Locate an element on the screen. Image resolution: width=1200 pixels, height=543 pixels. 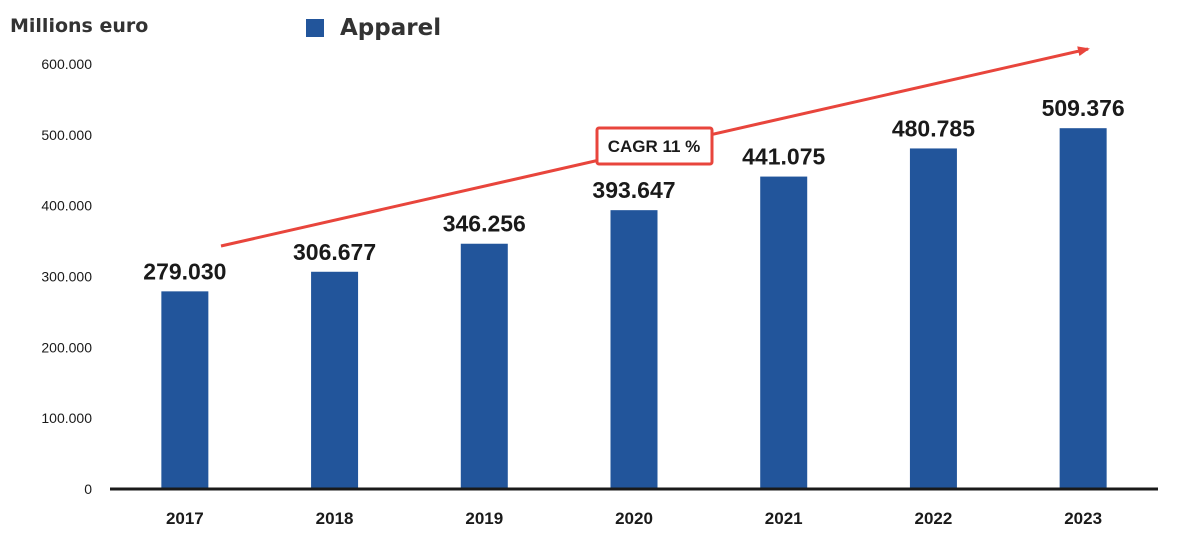
cagr-annotation: CAGR 11 % is located at coordinates (654, 146).